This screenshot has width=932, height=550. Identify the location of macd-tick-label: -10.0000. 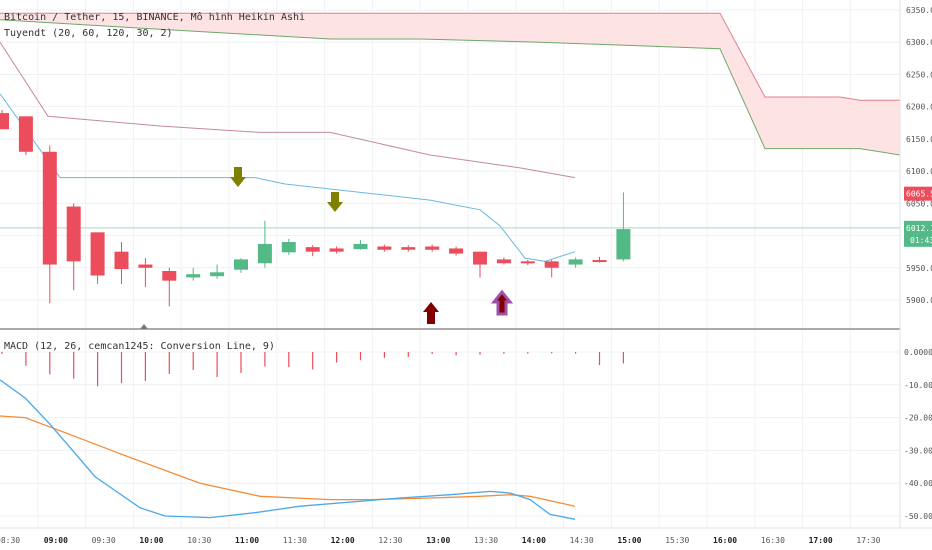
(918, 385).